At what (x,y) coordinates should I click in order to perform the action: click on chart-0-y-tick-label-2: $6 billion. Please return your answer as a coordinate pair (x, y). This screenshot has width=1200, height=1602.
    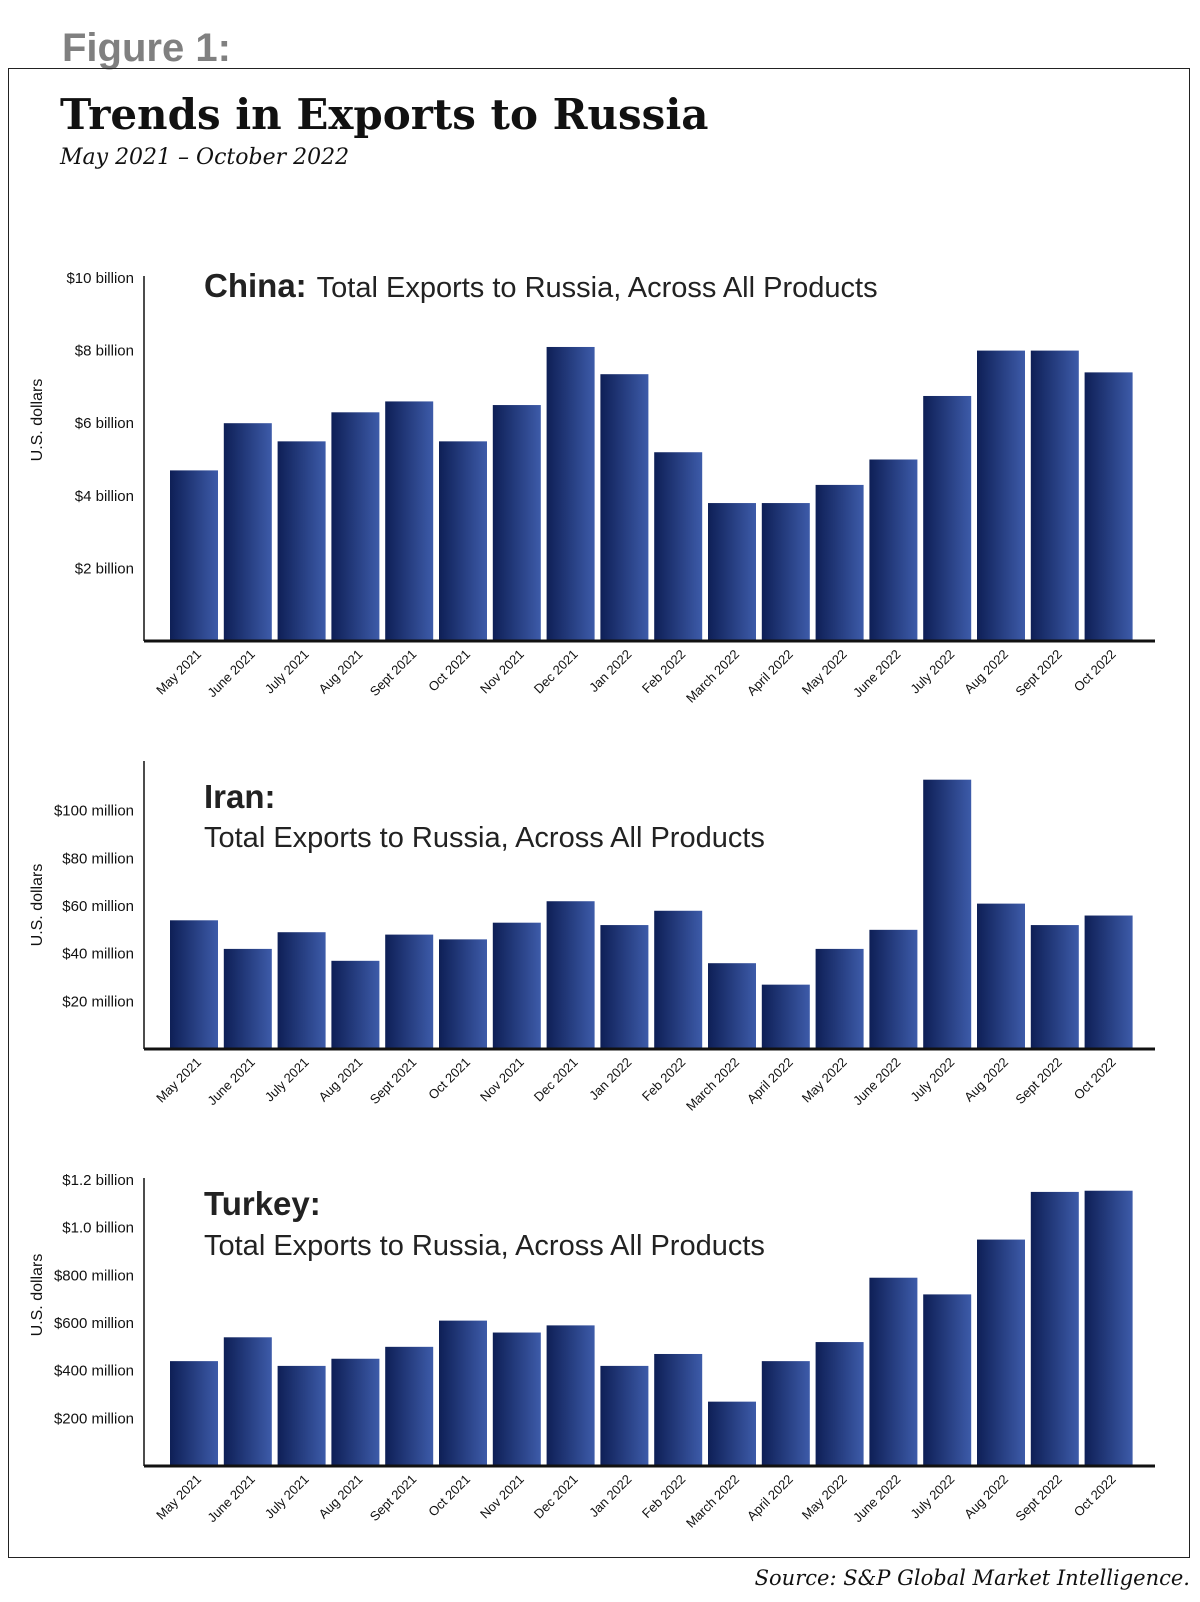
    Looking at the image, I should click on (104, 423).